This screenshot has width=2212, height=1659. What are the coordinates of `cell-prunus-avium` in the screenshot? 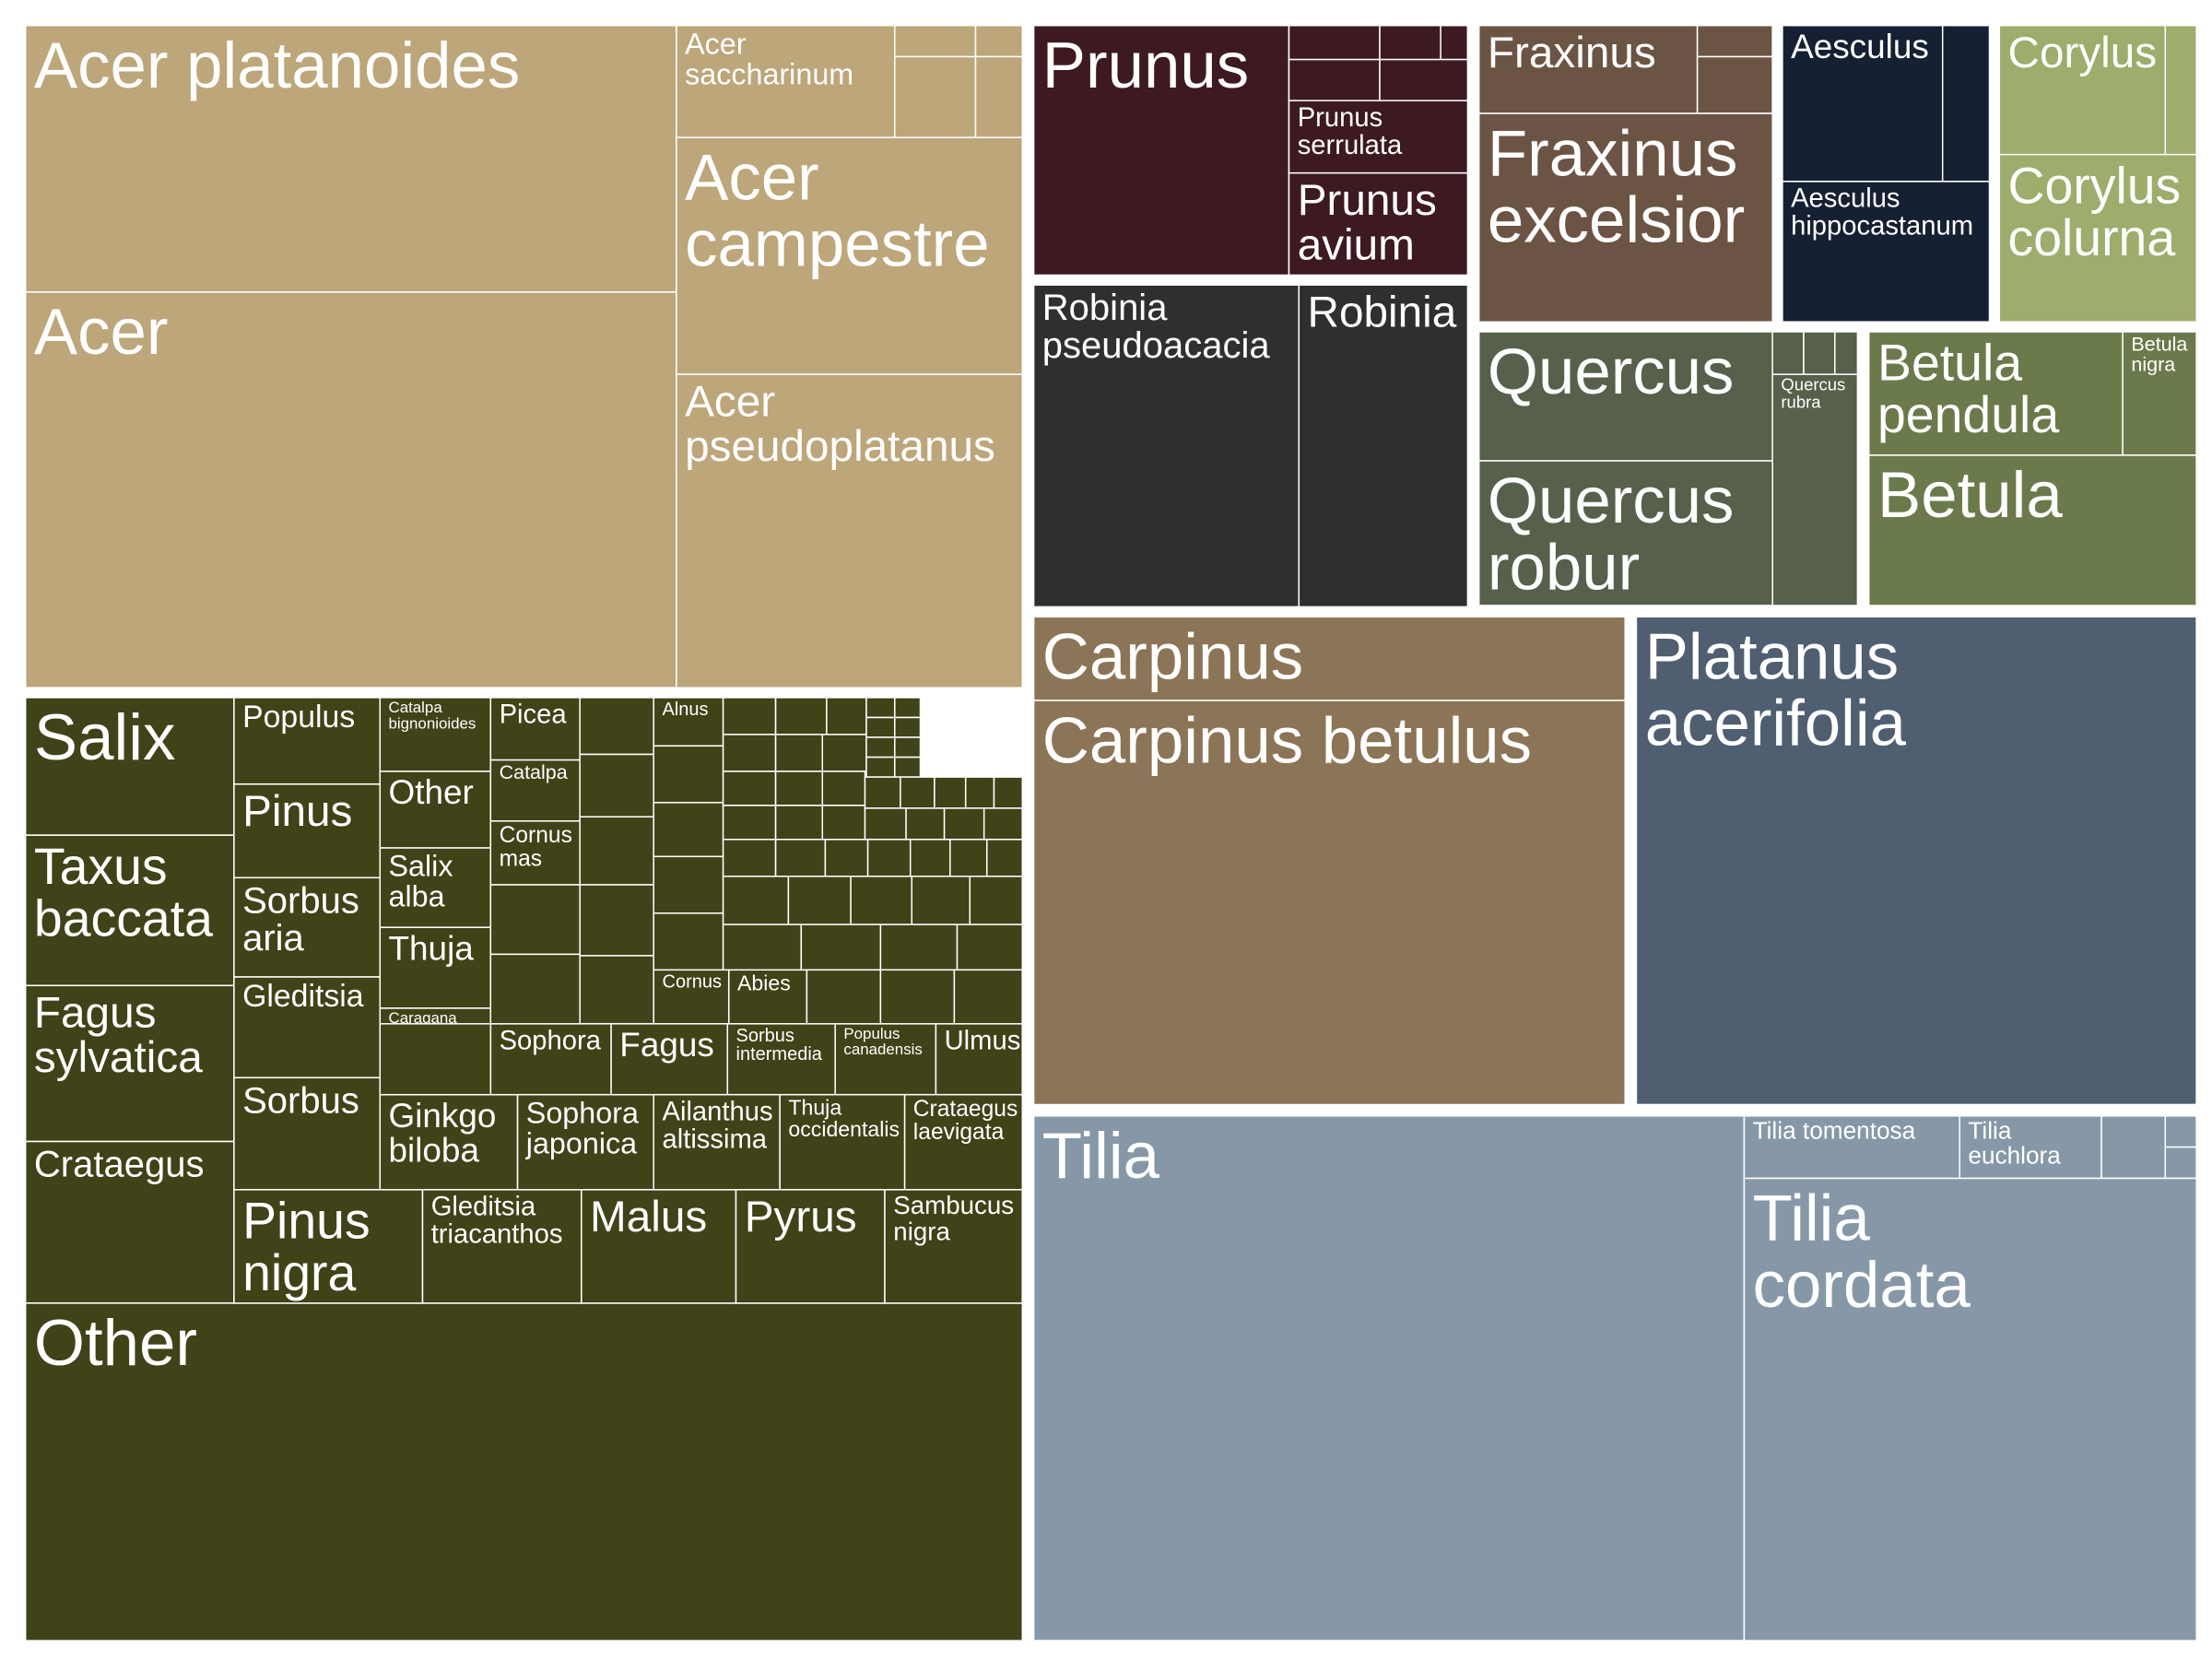 It's located at (1378, 223).